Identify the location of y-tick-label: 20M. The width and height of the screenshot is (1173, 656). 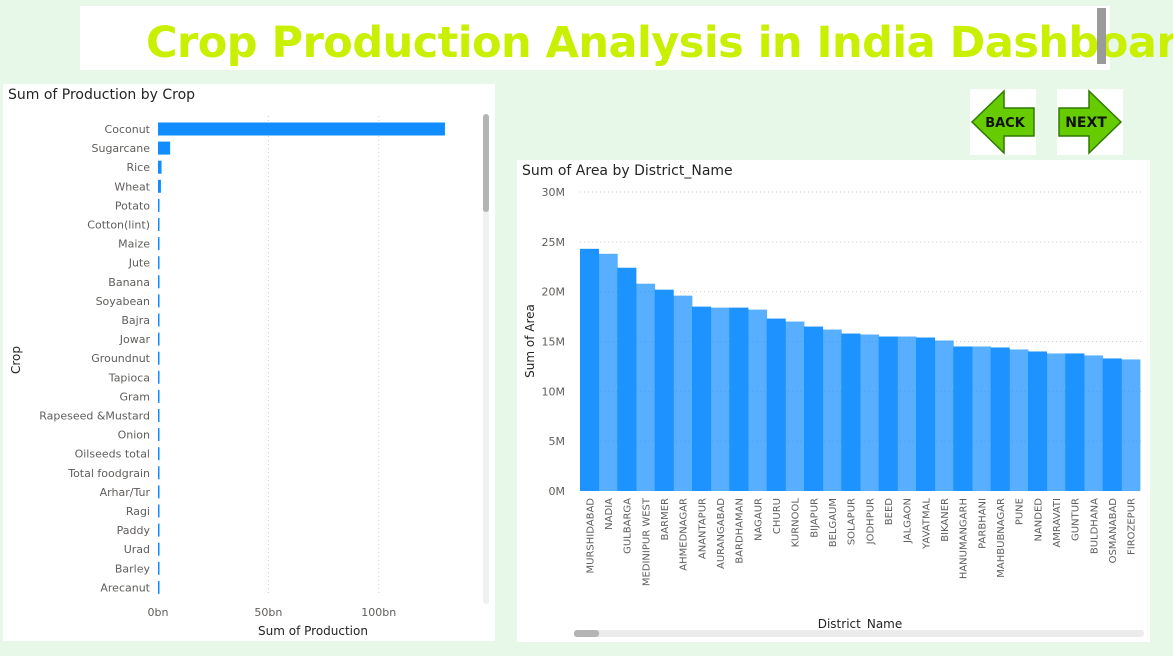
(554, 292).